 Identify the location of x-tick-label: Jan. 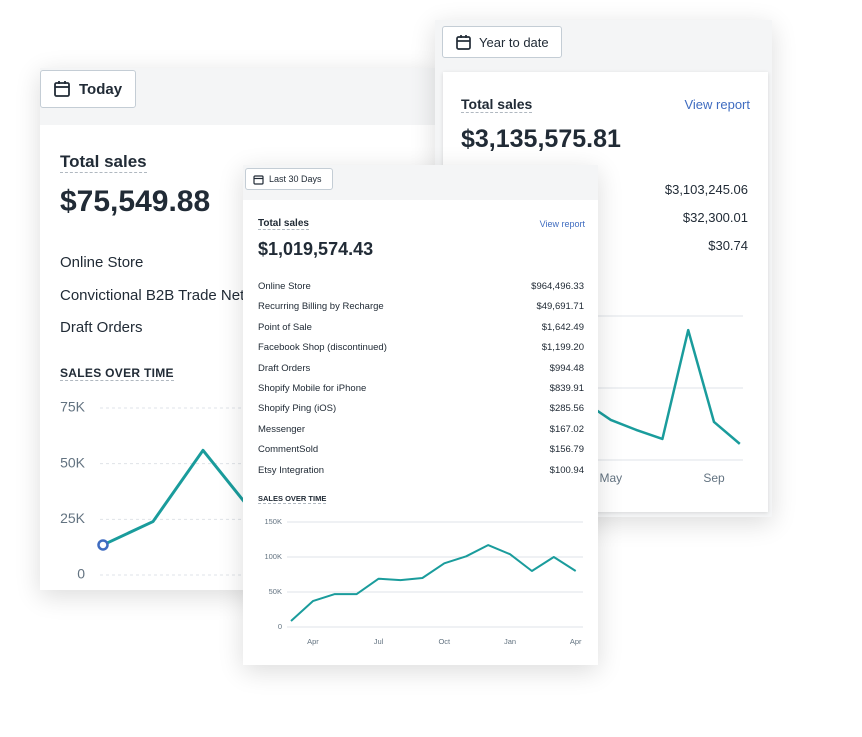
(510, 641).